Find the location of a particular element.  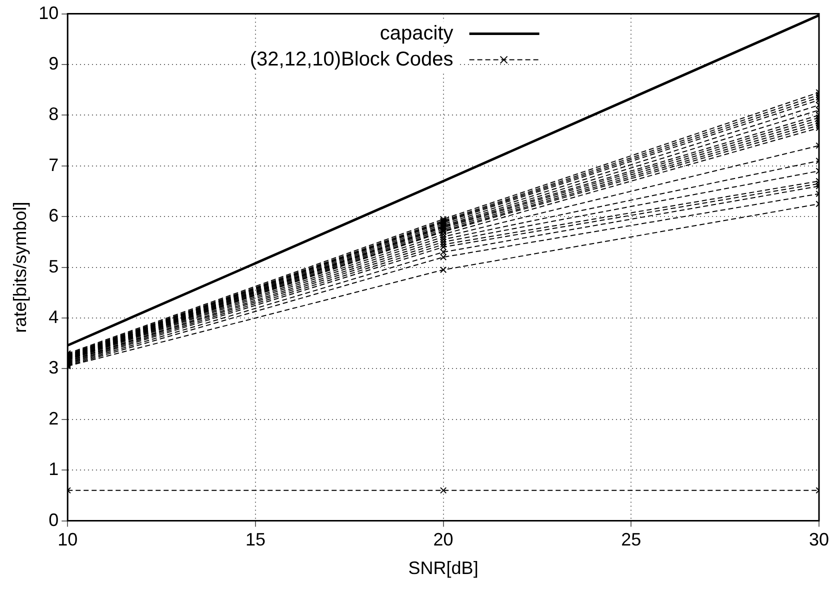

y-tick-label: 10 is located at coordinates (48, 12).